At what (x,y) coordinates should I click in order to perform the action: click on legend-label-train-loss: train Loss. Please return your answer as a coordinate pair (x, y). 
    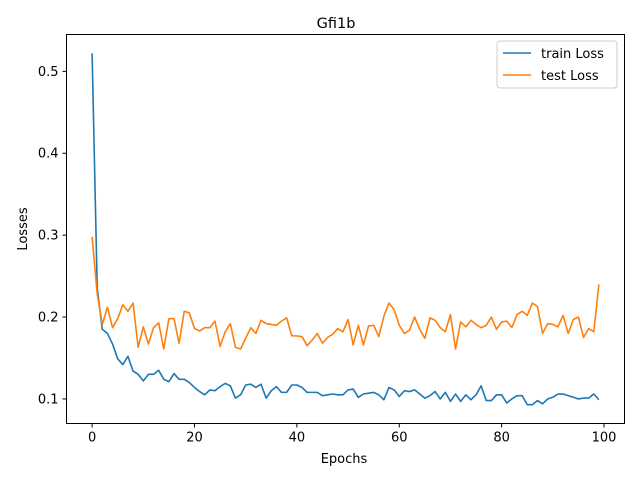
    Looking at the image, I should click on (572, 54).